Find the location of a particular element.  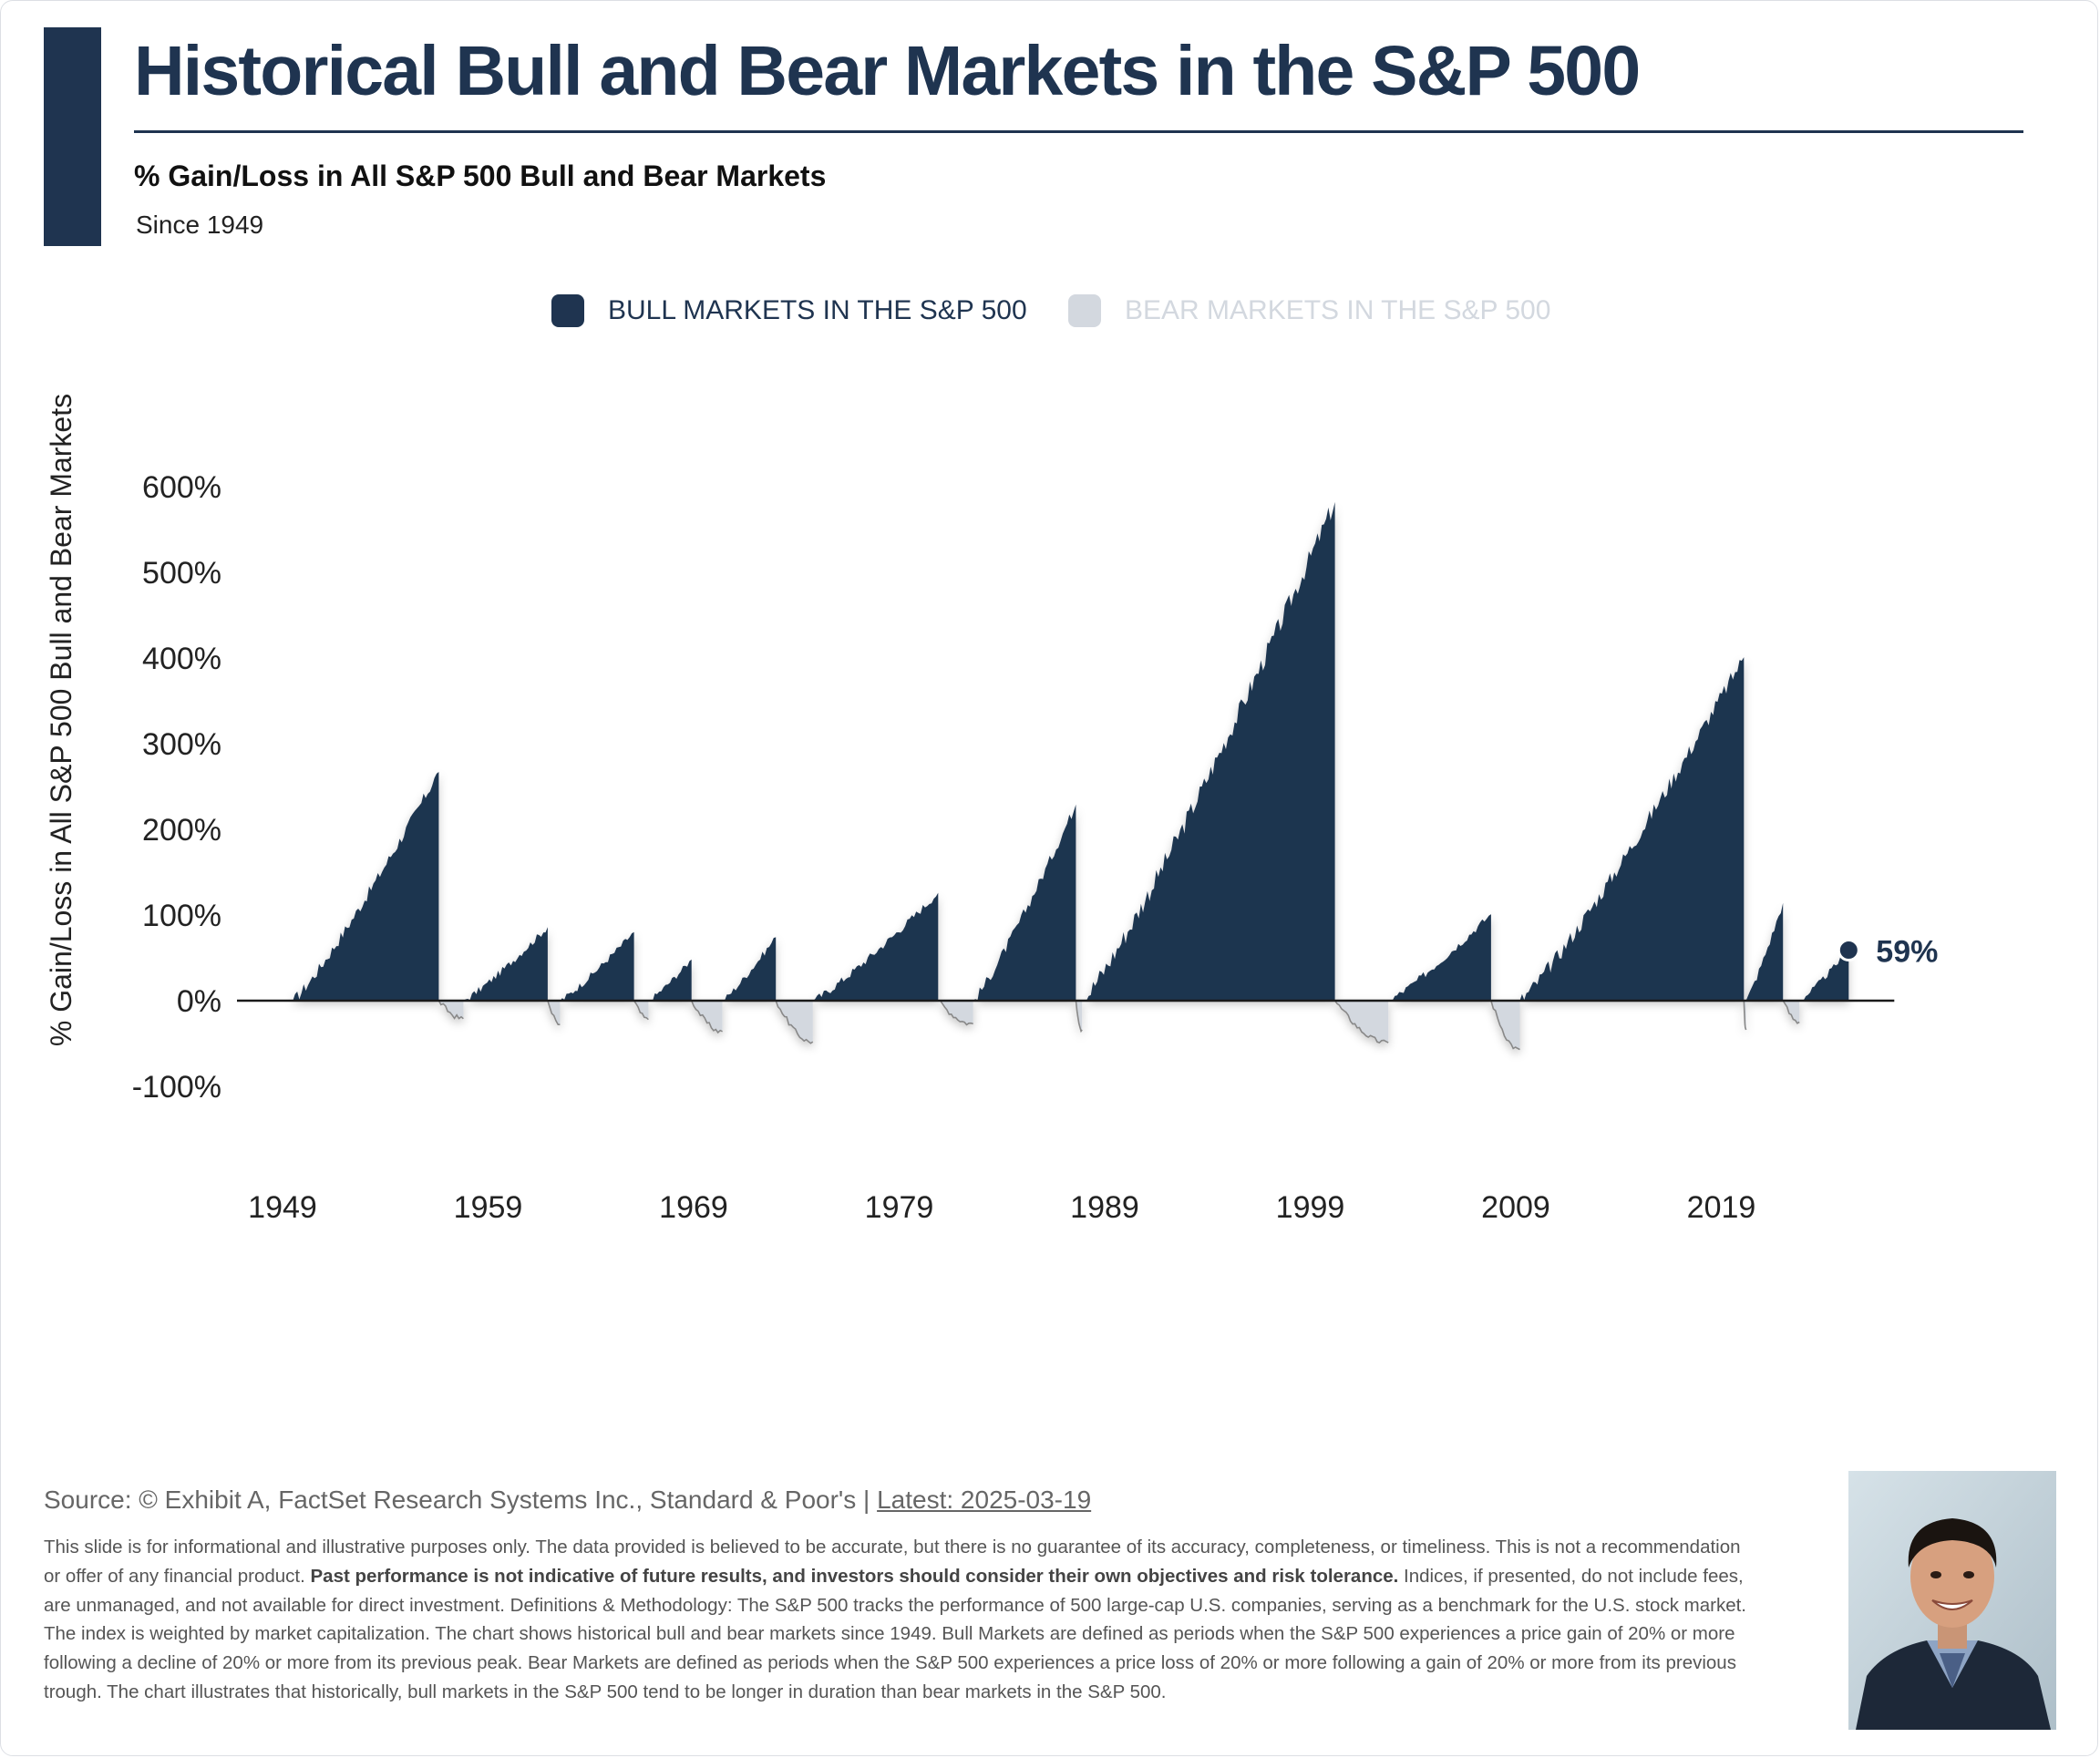

y-tick-label: 100% is located at coordinates (182, 916).